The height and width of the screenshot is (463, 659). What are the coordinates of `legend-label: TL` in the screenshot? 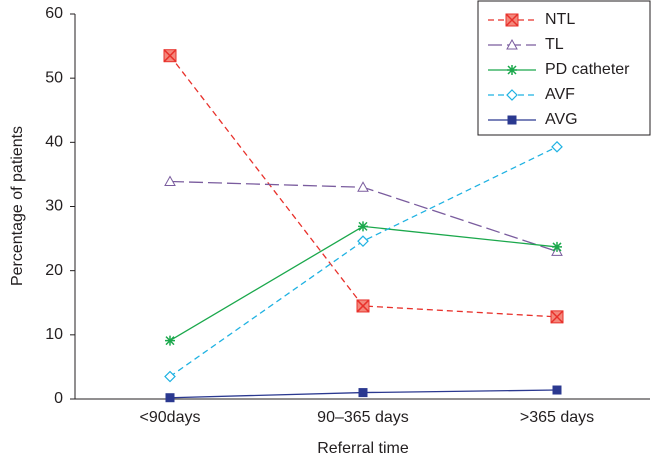 It's located at (554, 44).